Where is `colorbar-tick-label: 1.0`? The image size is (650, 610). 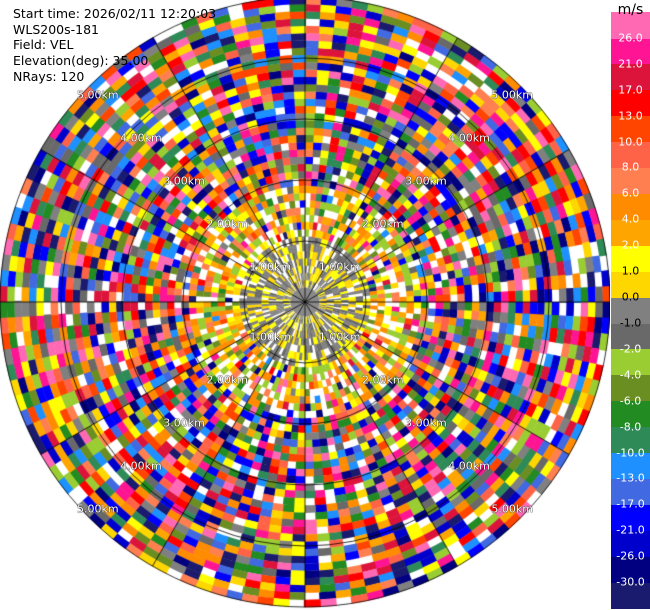 colorbar-tick-label: 1.0 is located at coordinates (630, 271).